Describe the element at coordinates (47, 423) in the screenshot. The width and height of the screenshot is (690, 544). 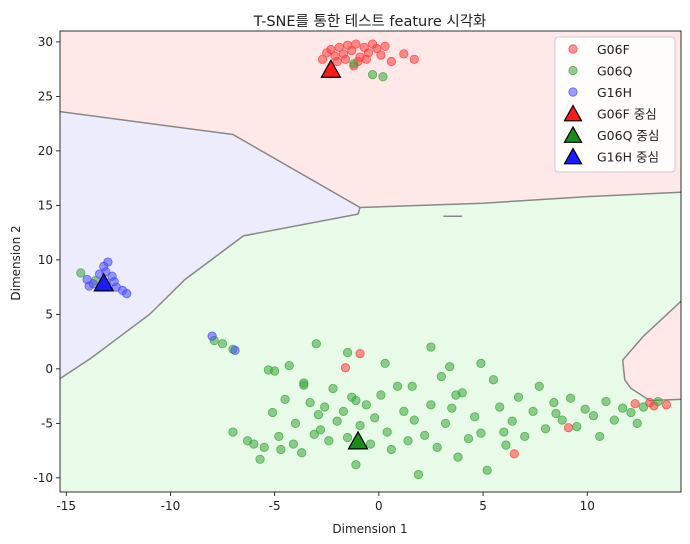
I see `y-tick-label: -5` at that location.